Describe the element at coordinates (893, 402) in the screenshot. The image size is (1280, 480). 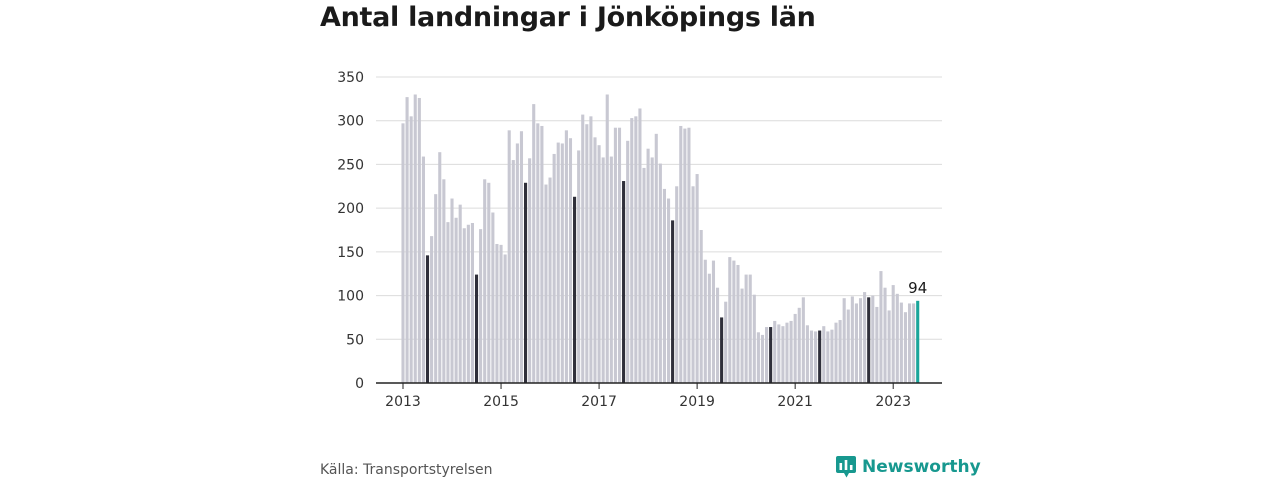
I see `x-tick-label: 2023` at that location.